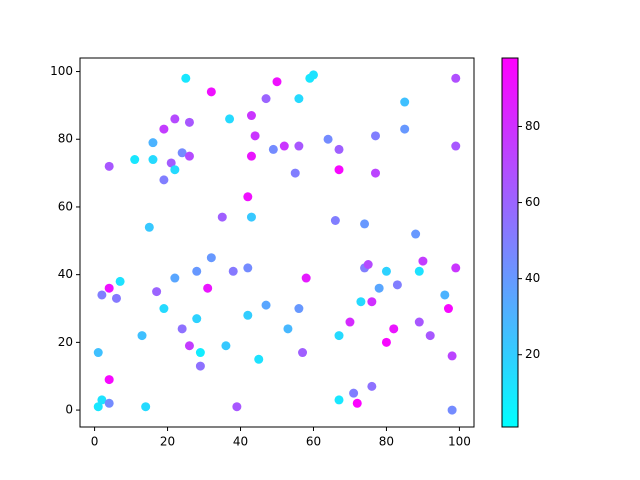 The image size is (640, 480). I want to click on y-tick-label: 80, so click(65, 139).